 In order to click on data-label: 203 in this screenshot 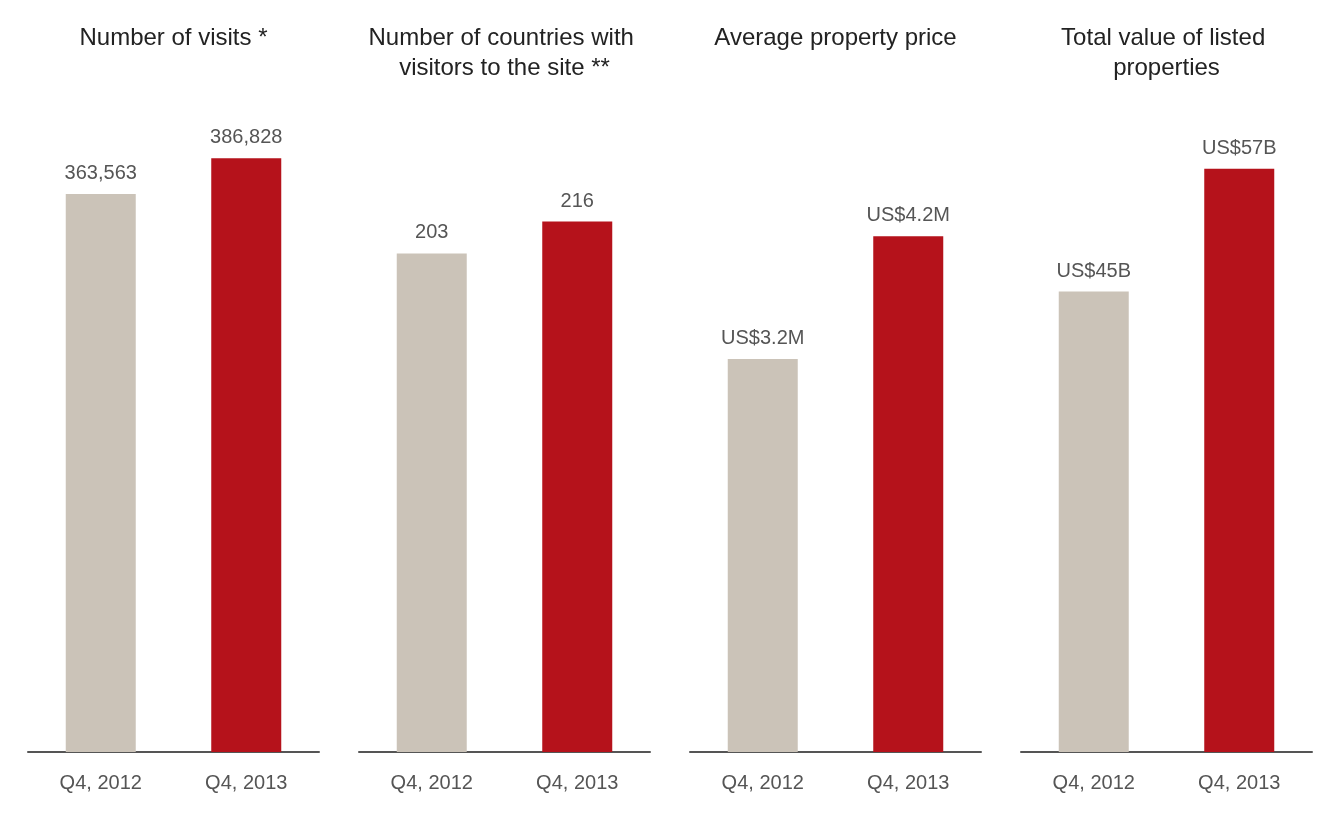, I will do `click(432, 231)`.